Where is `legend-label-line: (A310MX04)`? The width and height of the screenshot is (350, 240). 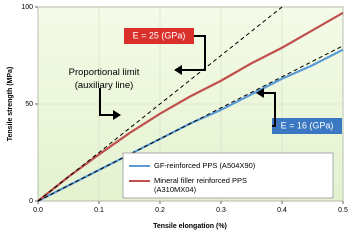
legend-label-line: (A310MX04) is located at coordinates (175, 189).